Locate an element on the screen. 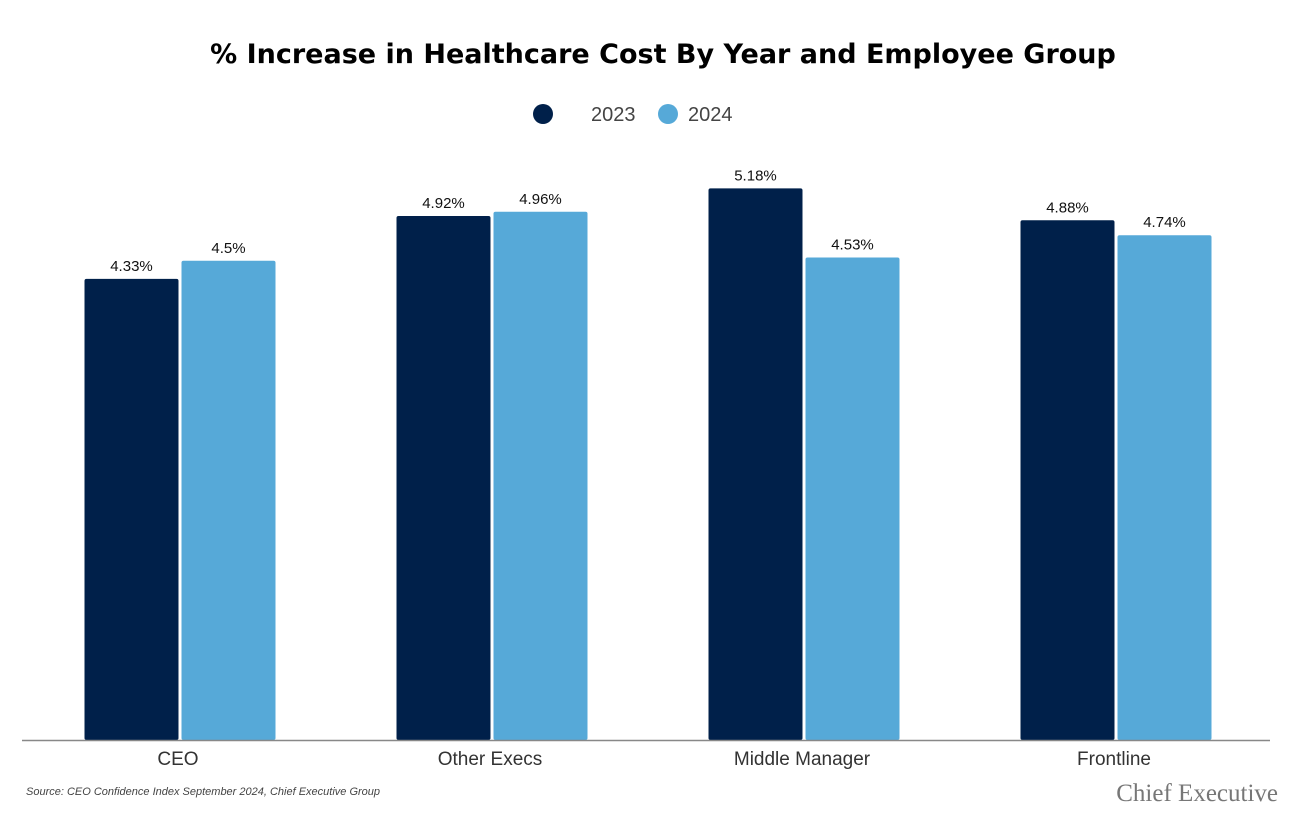 The width and height of the screenshot is (1305, 831). bar-2023-ceo is located at coordinates (131, 509).